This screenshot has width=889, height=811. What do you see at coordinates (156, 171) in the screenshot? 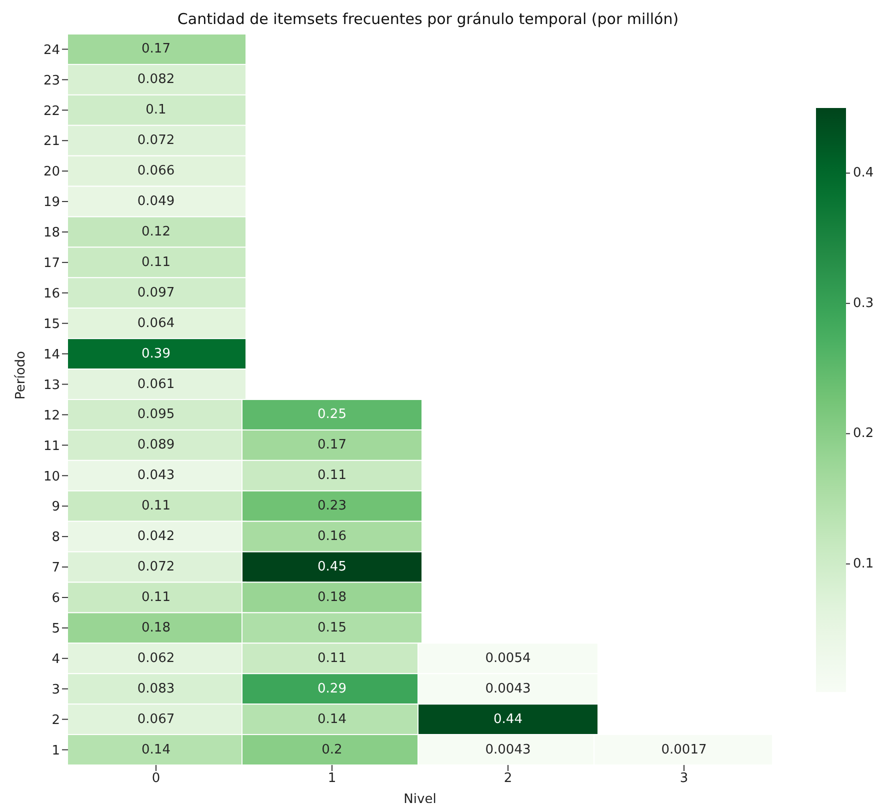
I see `data-label: 0.066` at bounding box center [156, 171].